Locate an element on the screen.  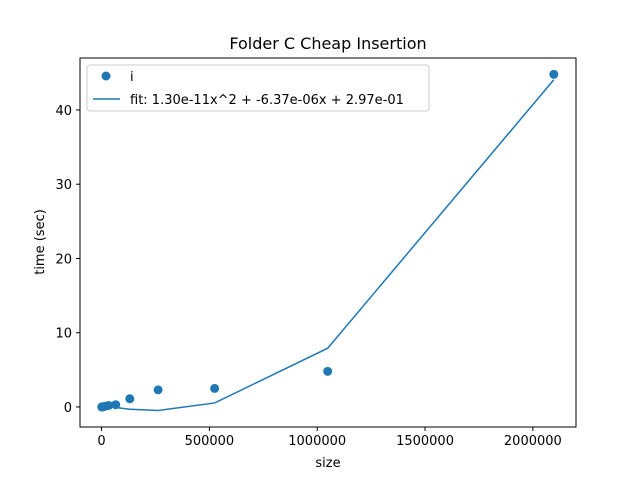
y-tick-label: 10 is located at coordinates (63, 334).